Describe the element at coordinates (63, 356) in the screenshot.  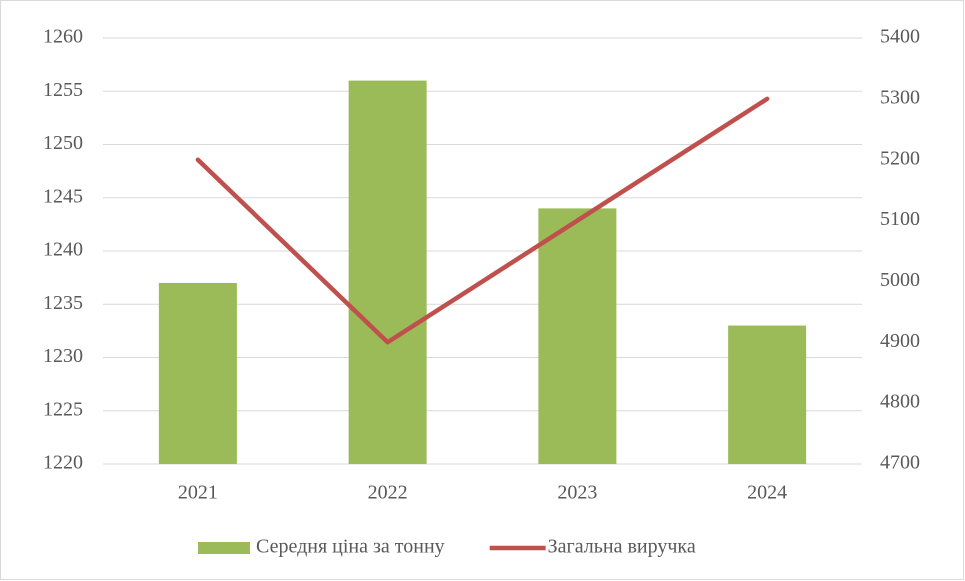
I see `y-tick-label: 1230` at that location.